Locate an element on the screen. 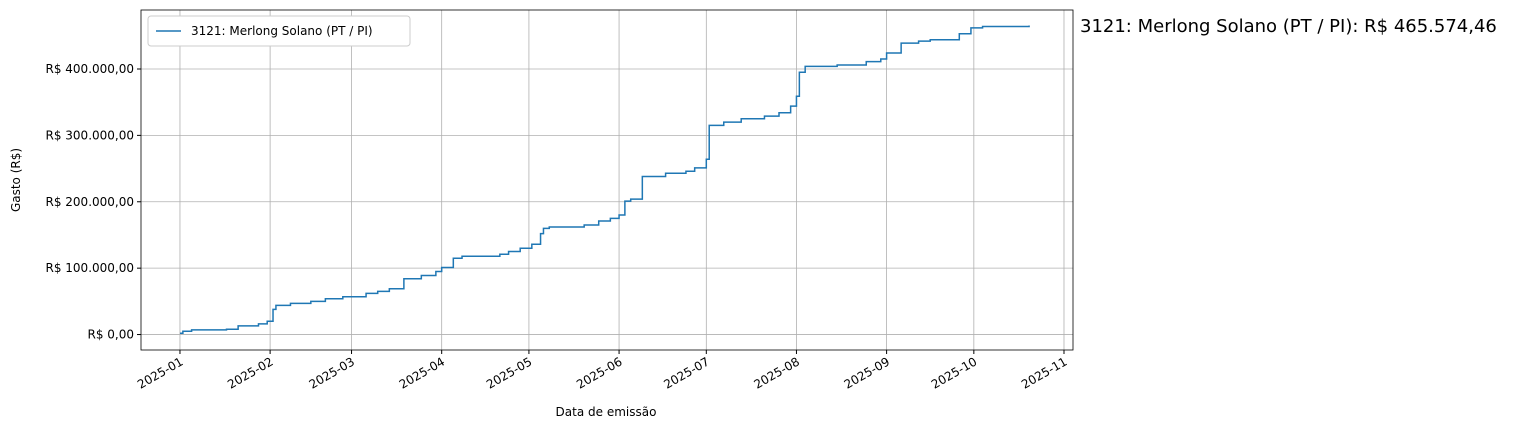 This screenshot has height=430, width=1540. y-tick-label: R$ 300.000,00 is located at coordinates (90, 135).